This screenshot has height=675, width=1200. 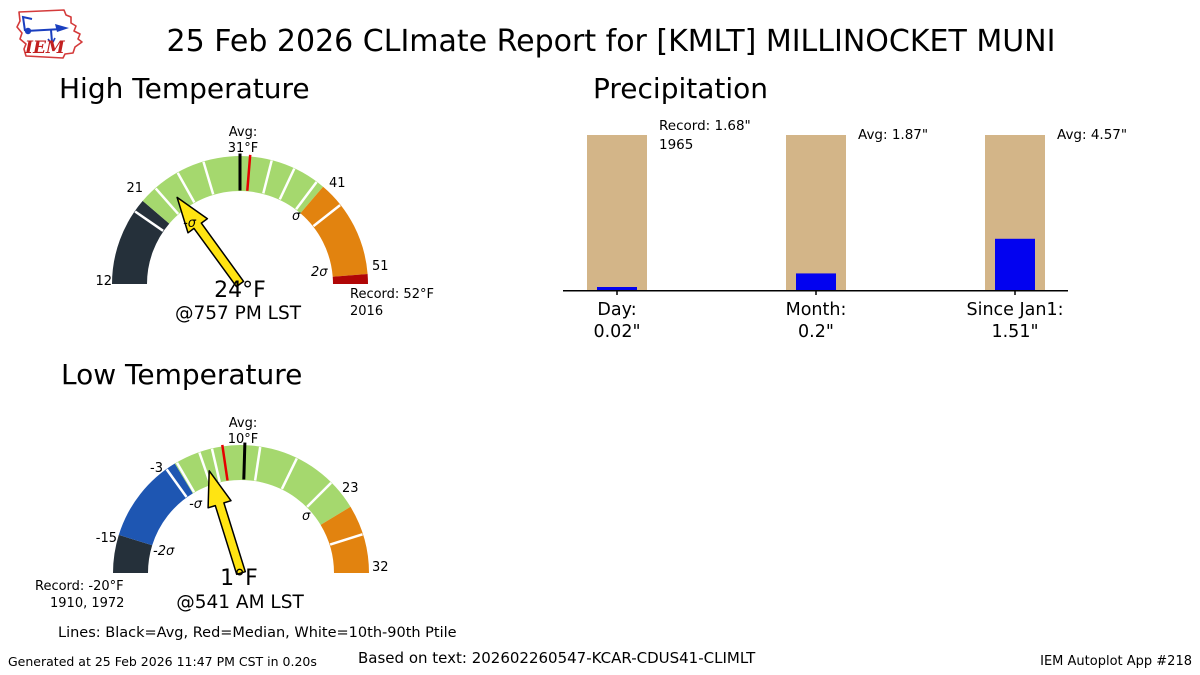 What do you see at coordinates (184, 88) in the screenshot?
I see `high-temp-title: High Temperature` at bounding box center [184, 88].